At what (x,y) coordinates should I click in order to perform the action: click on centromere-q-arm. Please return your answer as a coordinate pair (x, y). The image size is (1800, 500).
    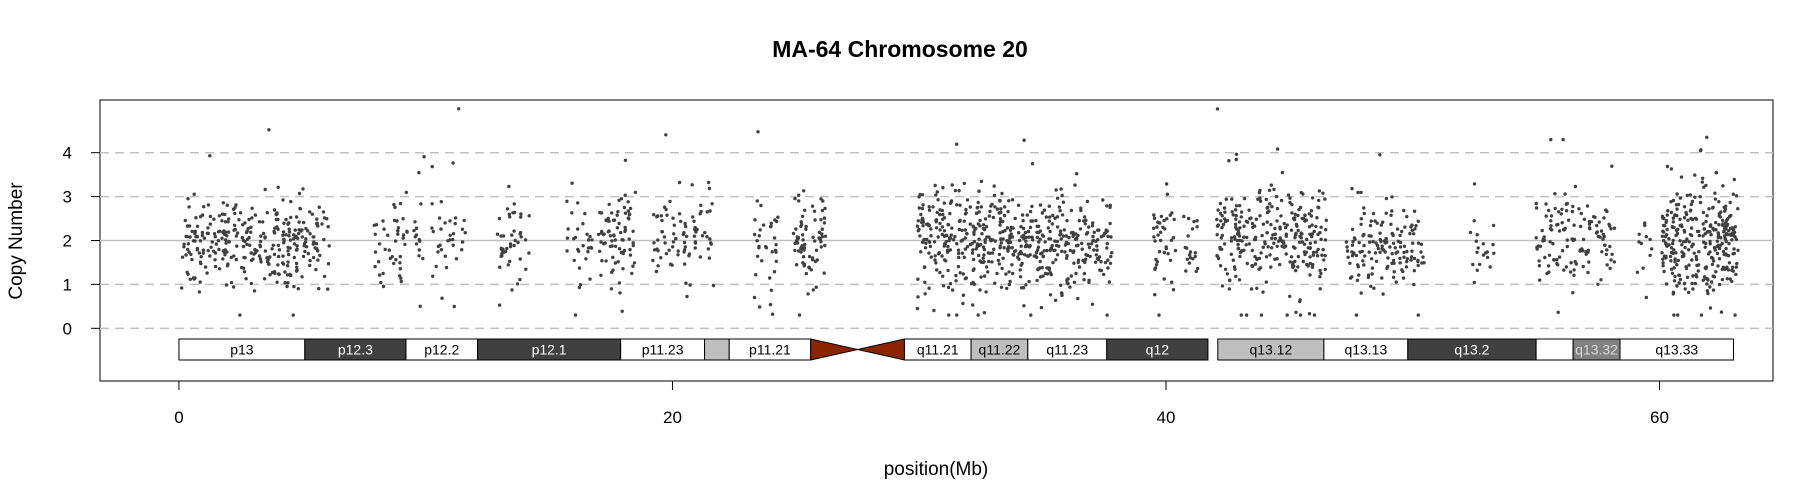
    Looking at the image, I should click on (881, 349).